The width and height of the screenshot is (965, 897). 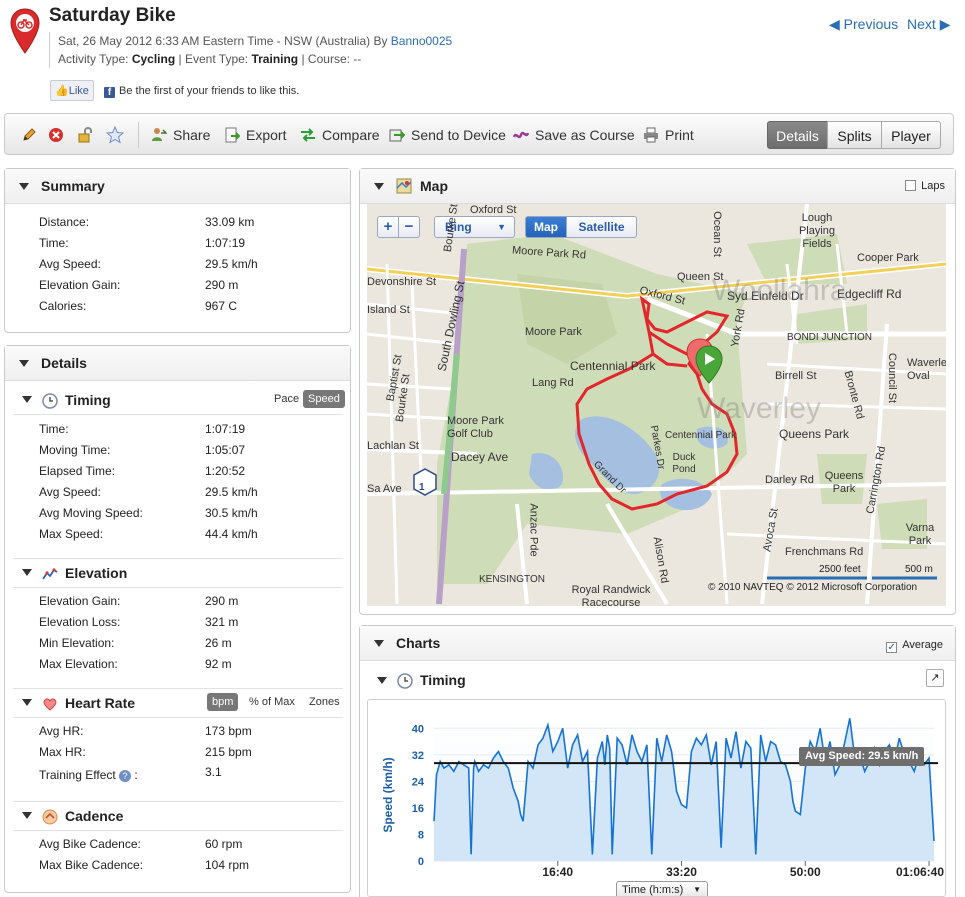 What do you see at coordinates (94, 816) in the screenshot?
I see `cadence-title: Cadence` at bounding box center [94, 816].